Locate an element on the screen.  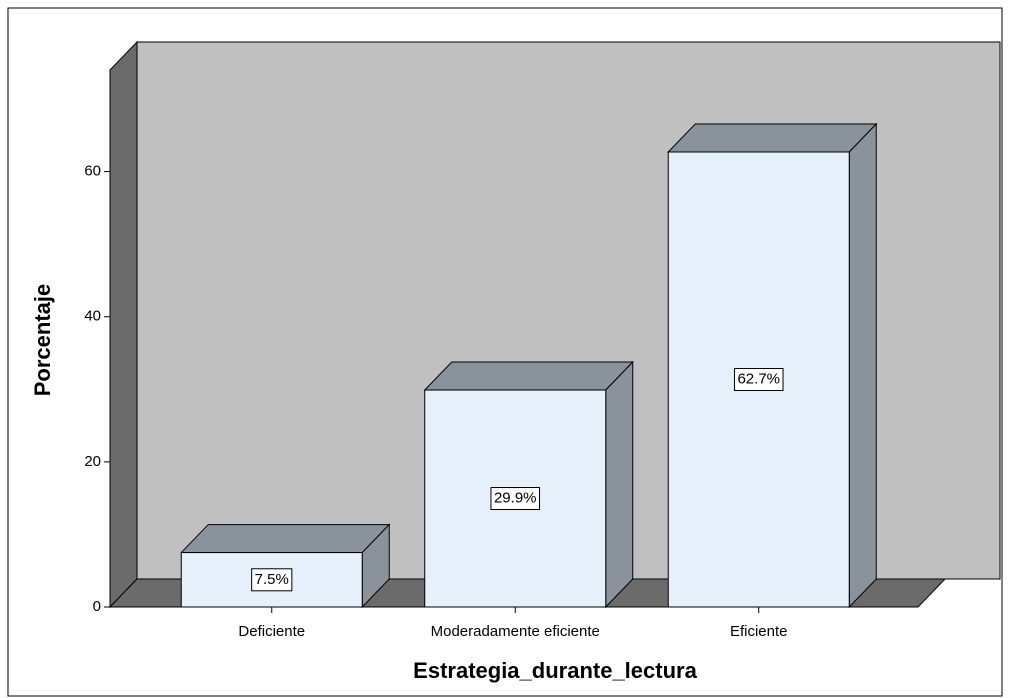
value-label: 62.7% is located at coordinates (758, 378).